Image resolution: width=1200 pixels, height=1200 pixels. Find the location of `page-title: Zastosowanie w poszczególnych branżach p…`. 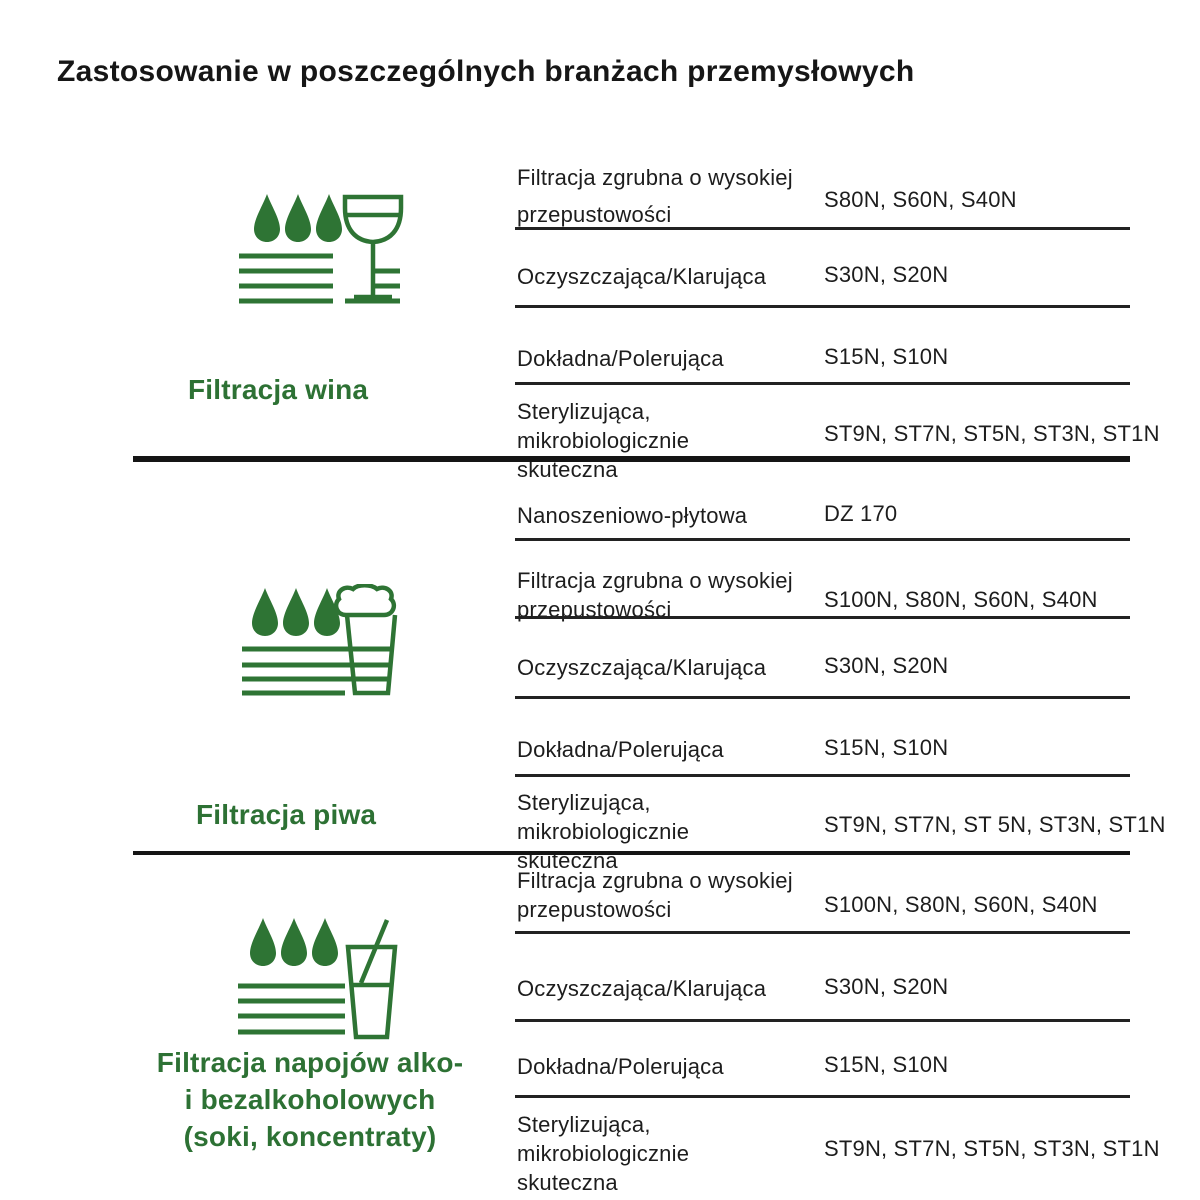

page-title: Zastosowanie w poszczególnych branżach p… is located at coordinates (486, 71).